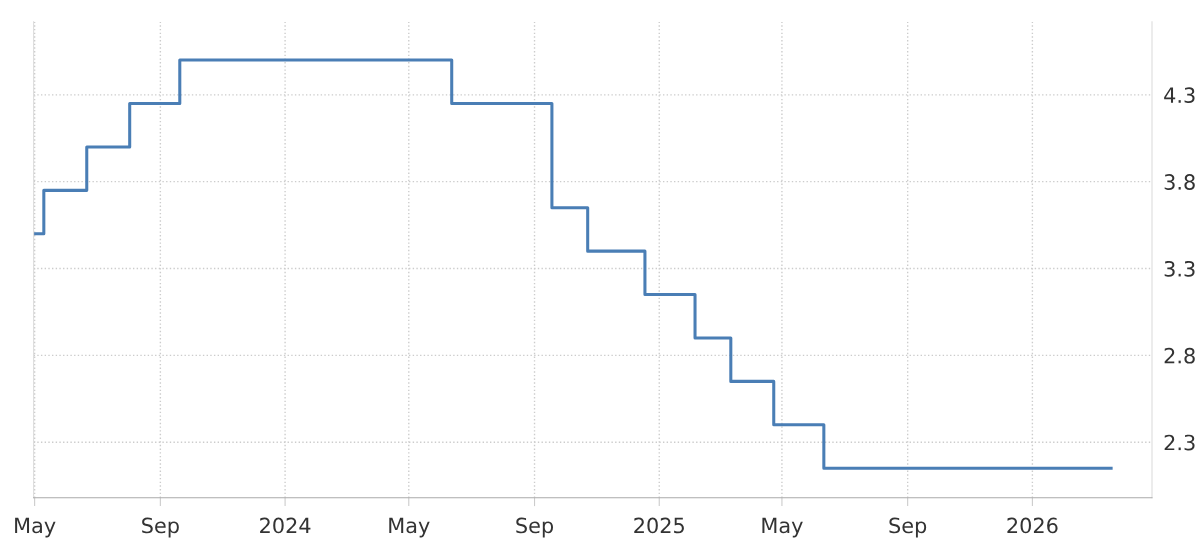 The image size is (1200, 547). I want to click on y-tick-label: 4.3, so click(1179, 95).